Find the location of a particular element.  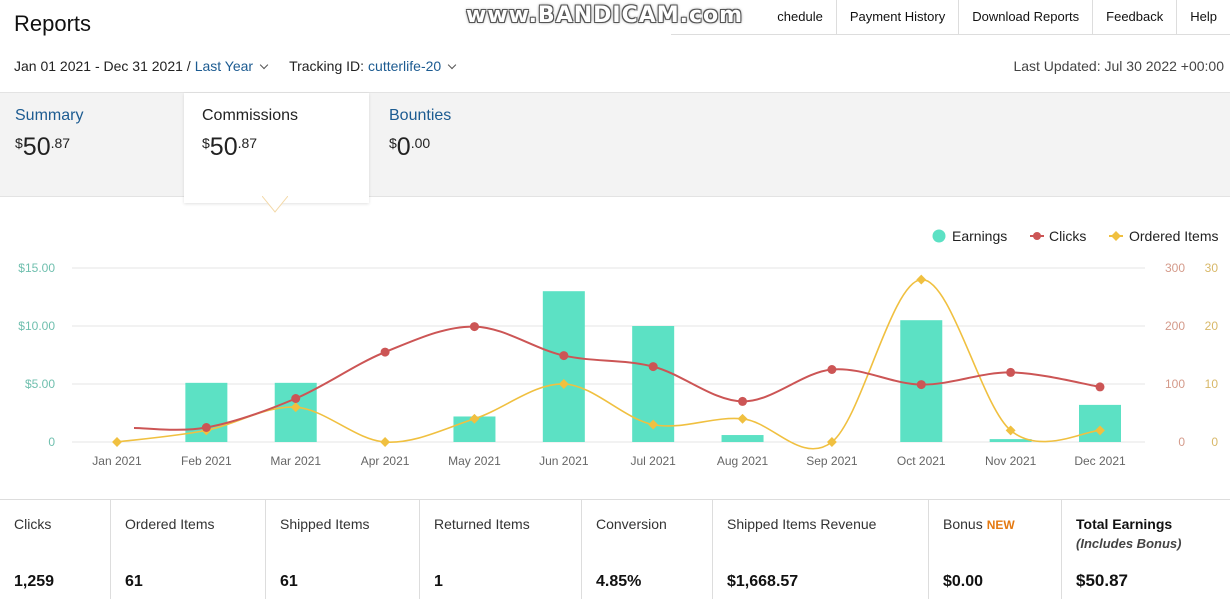

stat-returned-items: Returned Items 1 is located at coordinates (501, 549).